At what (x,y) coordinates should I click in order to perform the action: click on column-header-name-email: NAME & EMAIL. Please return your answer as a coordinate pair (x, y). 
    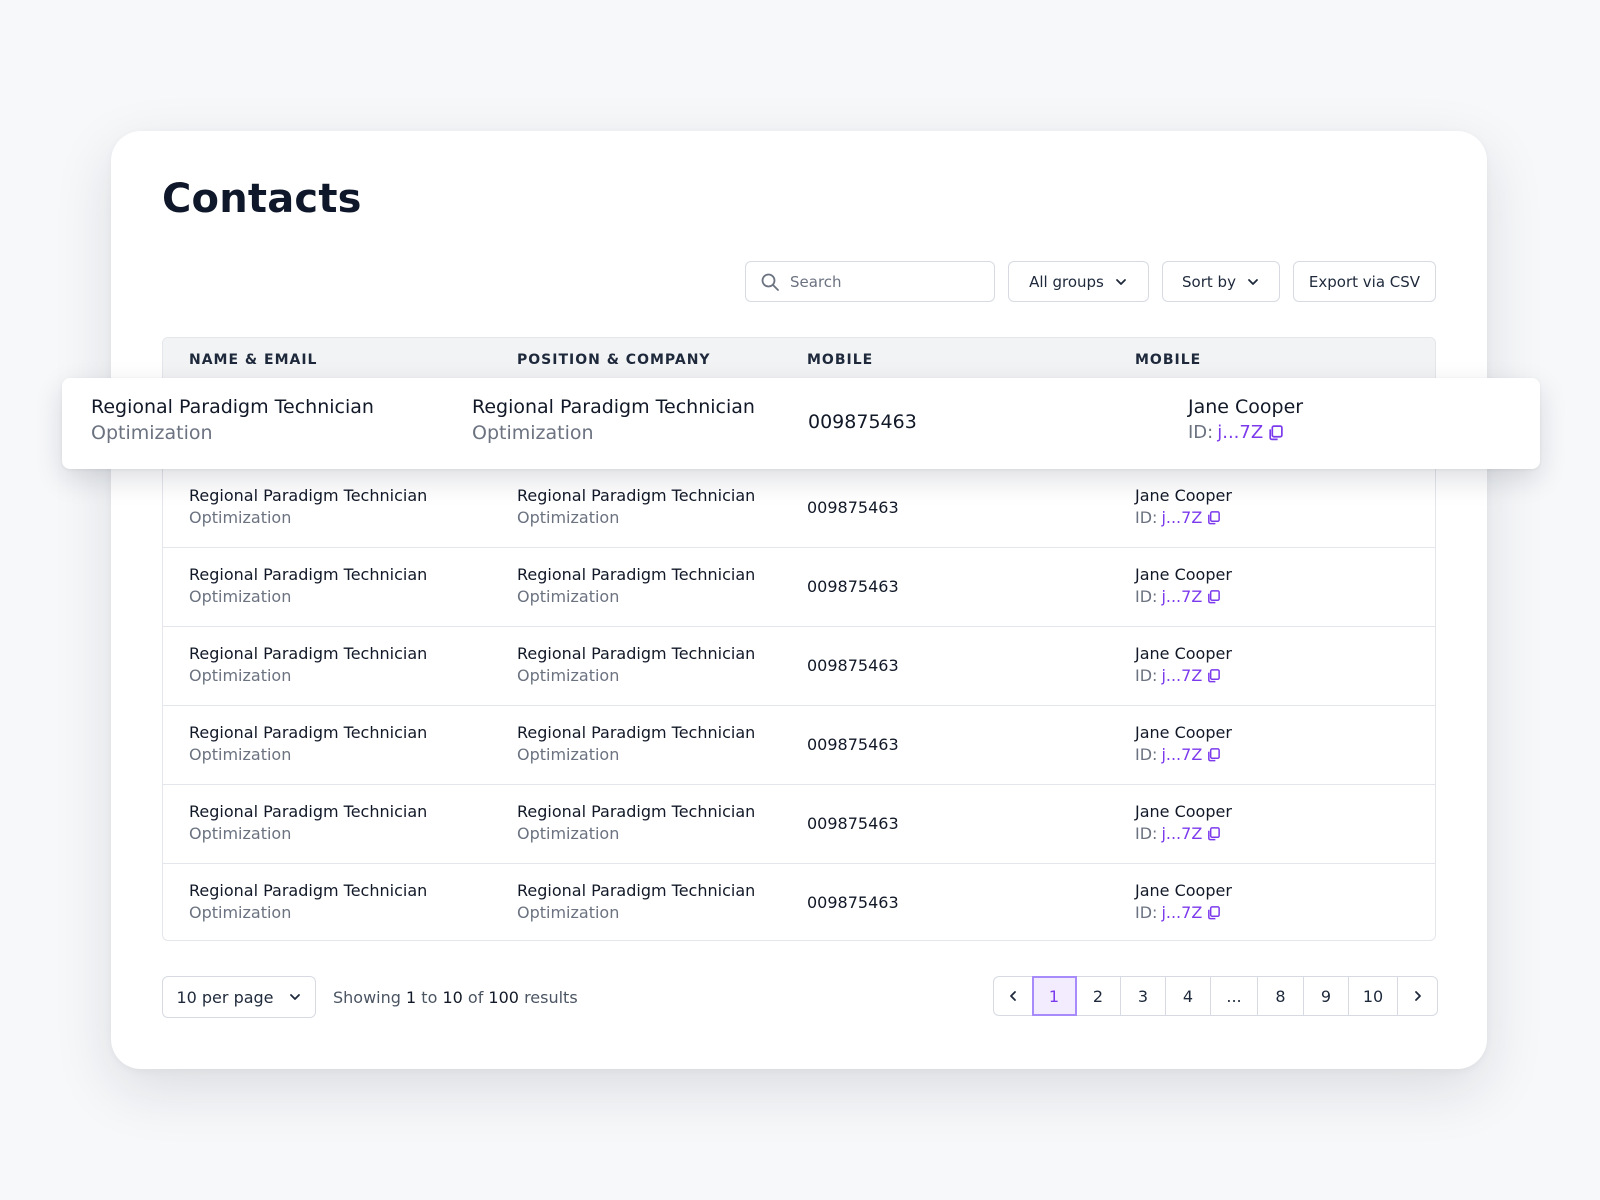
    Looking at the image, I should click on (253, 360).